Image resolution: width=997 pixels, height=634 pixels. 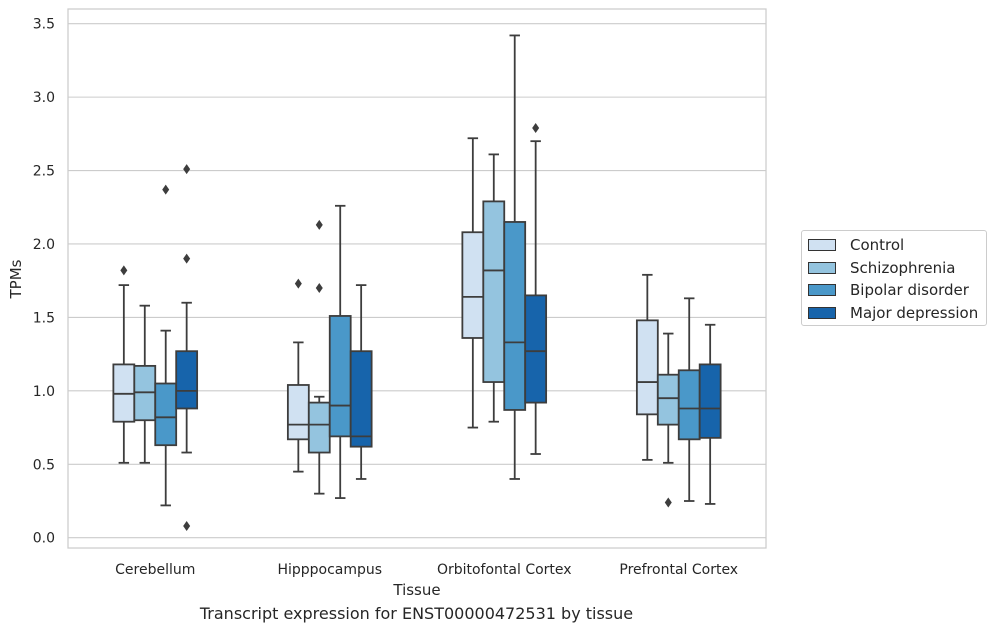 What do you see at coordinates (822, 290) in the screenshot?
I see `legend-swatch-bipolar-disorder` at bounding box center [822, 290].